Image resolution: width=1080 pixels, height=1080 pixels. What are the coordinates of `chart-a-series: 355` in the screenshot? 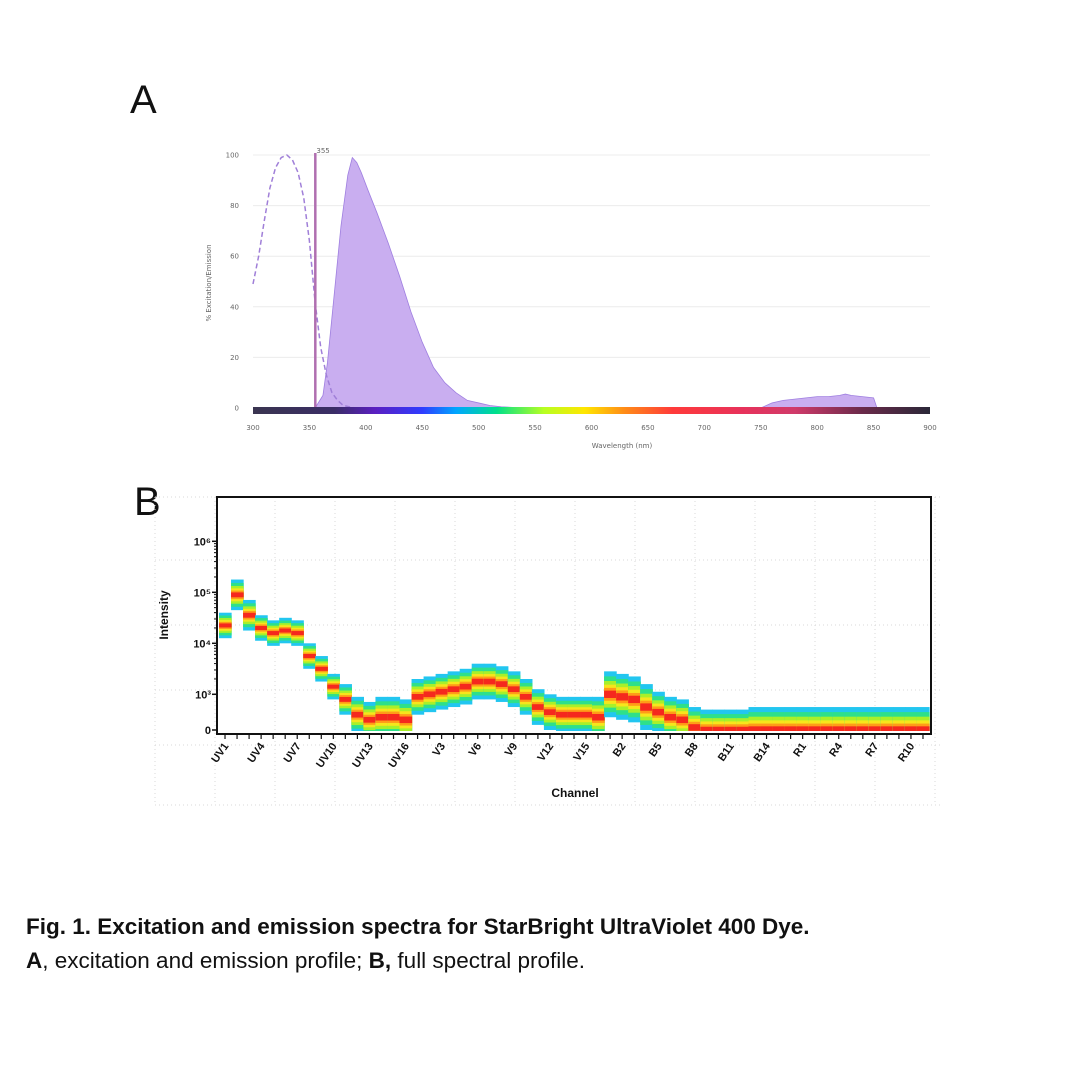 It's located at (565, 278).